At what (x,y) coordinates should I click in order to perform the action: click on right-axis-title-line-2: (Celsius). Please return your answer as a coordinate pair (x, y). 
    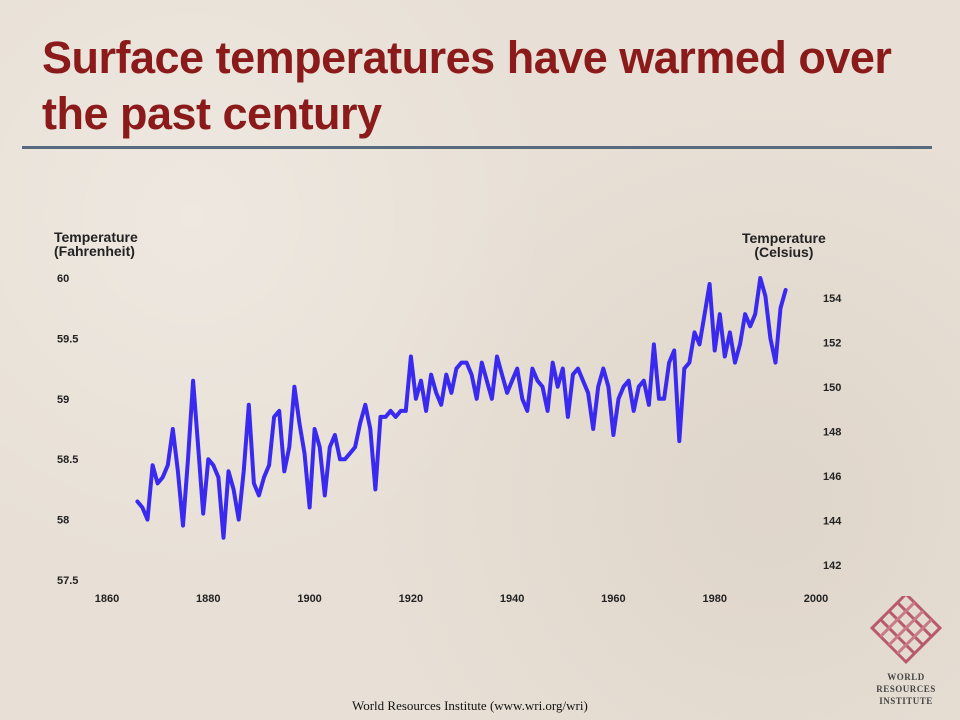
    Looking at the image, I should click on (784, 252).